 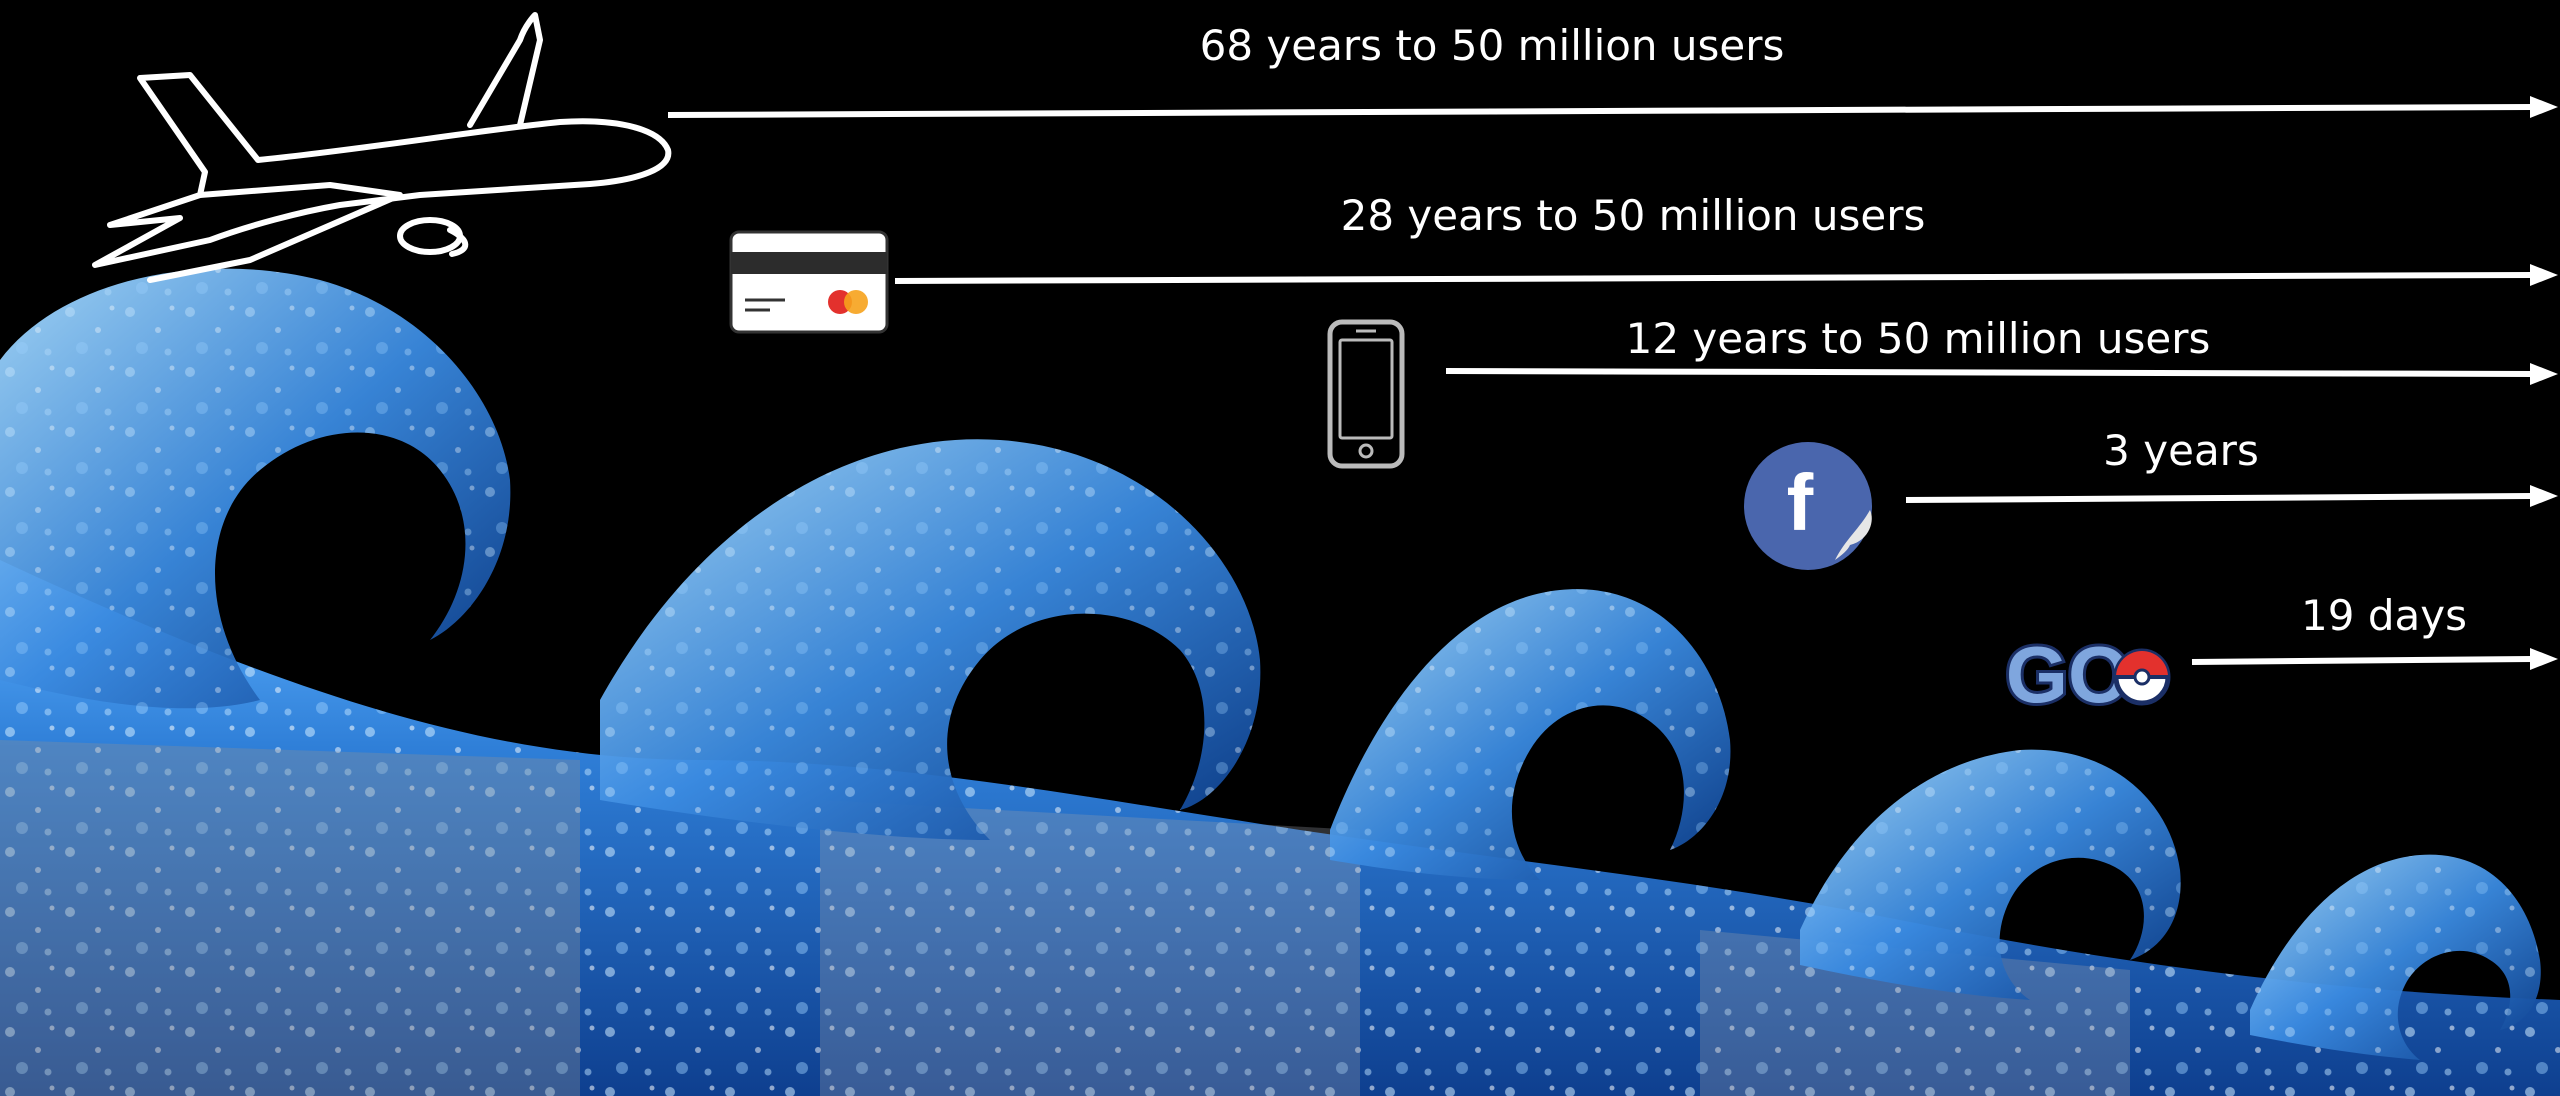 I want to click on mobile-phone-icon, so click(x=1366, y=394).